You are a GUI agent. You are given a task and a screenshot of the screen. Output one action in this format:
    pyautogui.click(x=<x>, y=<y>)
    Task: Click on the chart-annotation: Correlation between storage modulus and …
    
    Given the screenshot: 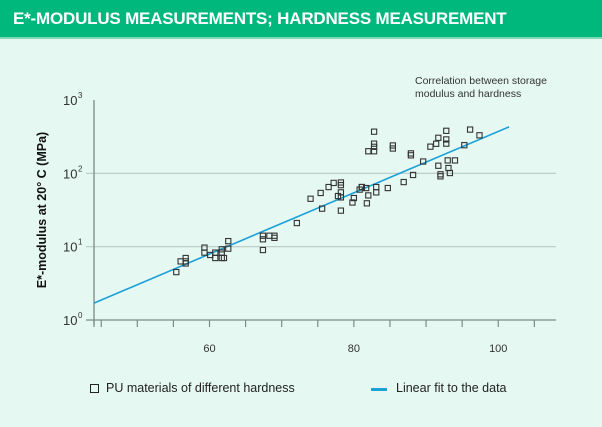 What is the action you would take?
    pyautogui.click(x=505, y=88)
    